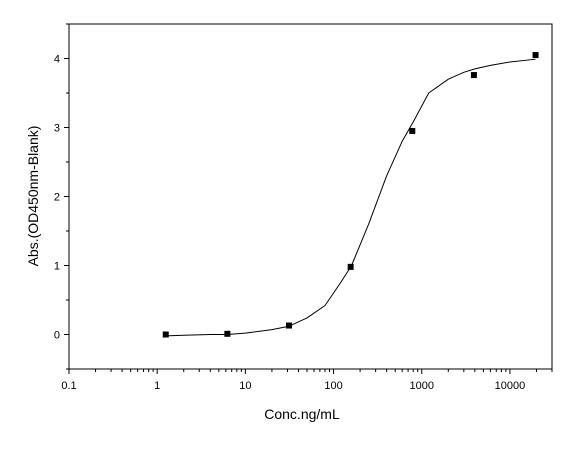  What do you see at coordinates (245, 386) in the screenshot?
I see `x-tick-label: 10` at bounding box center [245, 386].